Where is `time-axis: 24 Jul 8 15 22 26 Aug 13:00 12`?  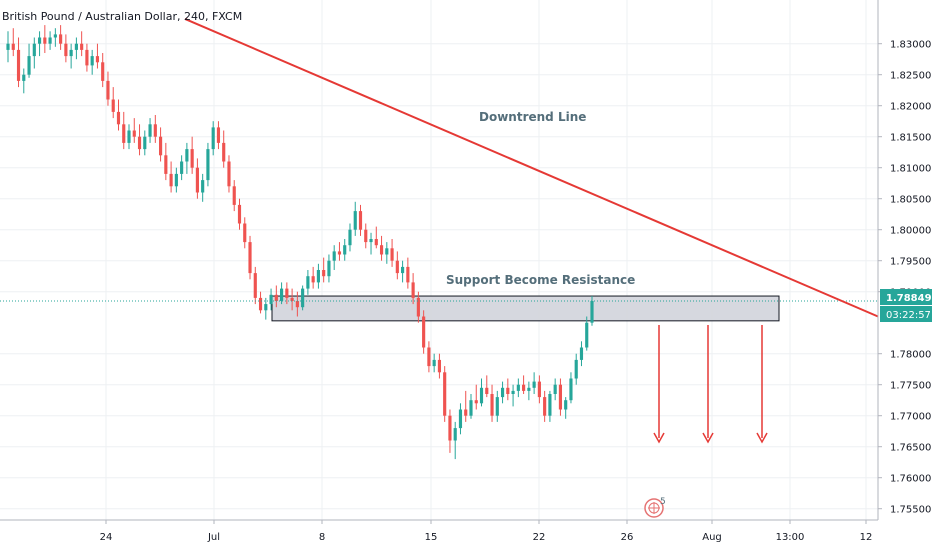
time-axis: 24 Jul 8 15 22 26 Aug 13:00 12 is located at coordinates (486, 531).